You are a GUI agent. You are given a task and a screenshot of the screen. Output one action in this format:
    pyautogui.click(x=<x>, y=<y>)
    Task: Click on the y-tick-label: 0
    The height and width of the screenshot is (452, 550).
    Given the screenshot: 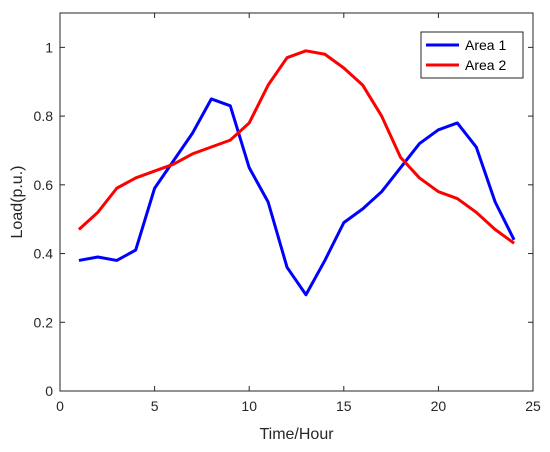 What is the action you would take?
    pyautogui.click(x=49, y=391)
    